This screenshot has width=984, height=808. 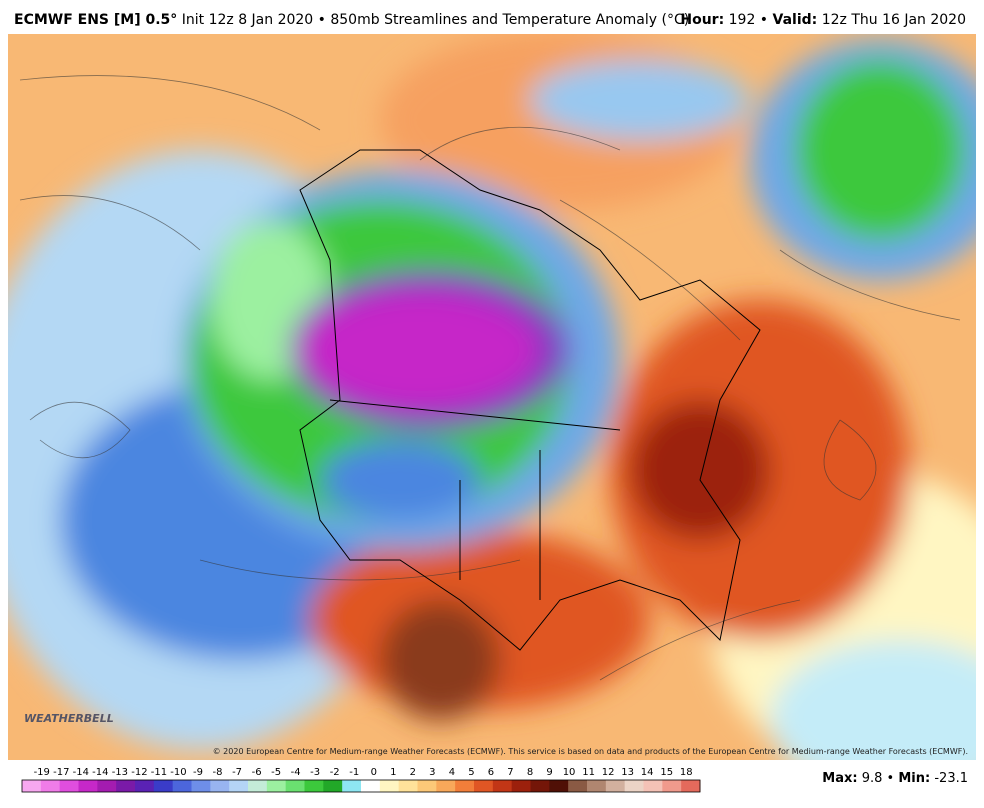 What do you see at coordinates (374, 772) in the screenshot?
I see `colorbar-label: 0` at bounding box center [374, 772].